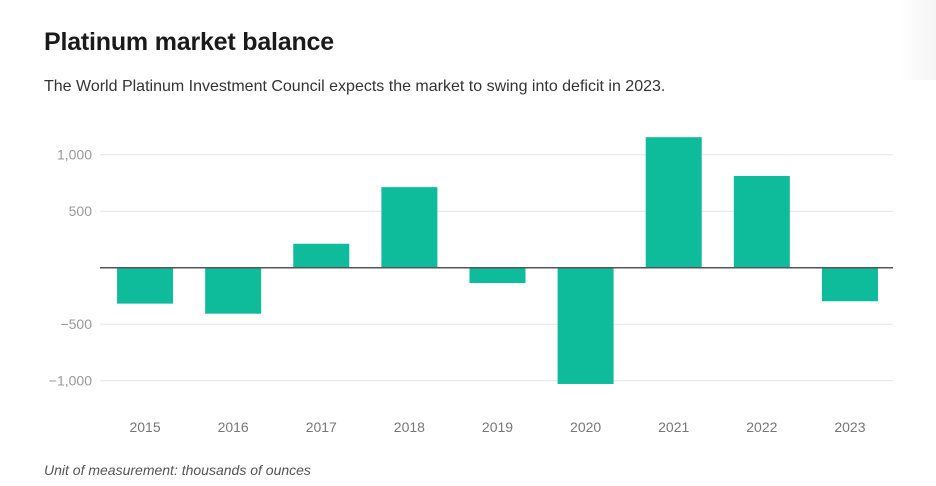 The width and height of the screenshot is (936, 486). I want to click on y-axis-ticks: 1,000 500 −500 −1,000, so click(70, 268).